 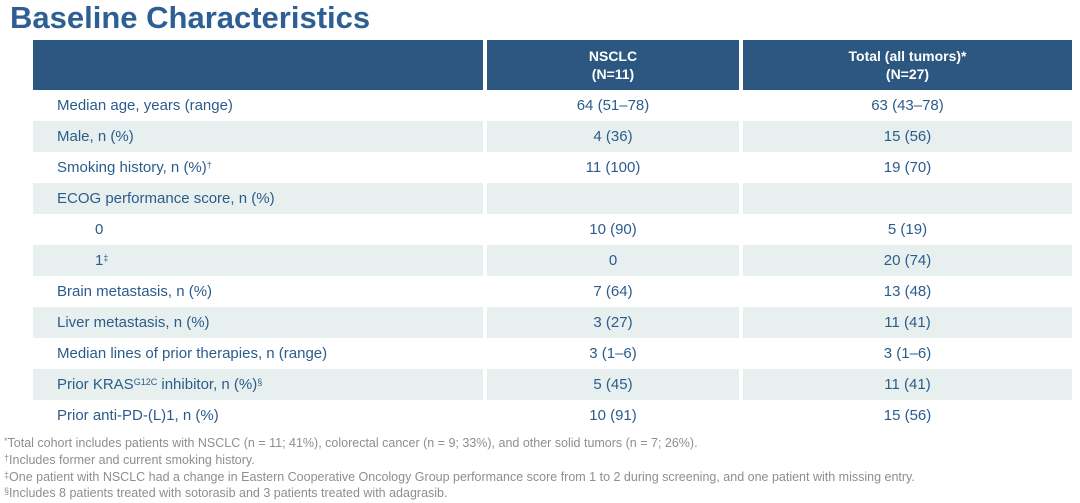 I want to click on header-cell-characteristic, so click(x=258, y=65).